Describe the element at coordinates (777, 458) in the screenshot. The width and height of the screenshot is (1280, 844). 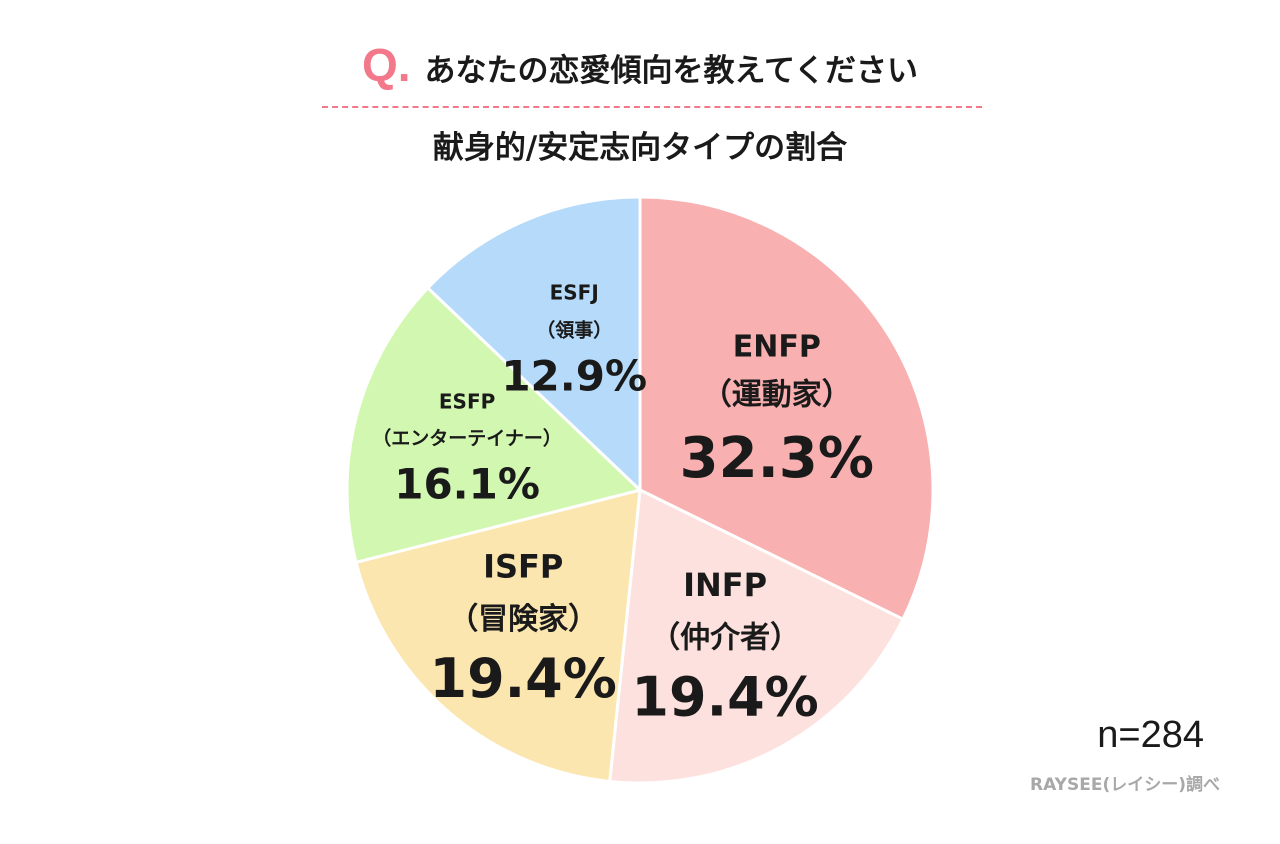
I see `slice-value-enfp: 32.3%` at that location.